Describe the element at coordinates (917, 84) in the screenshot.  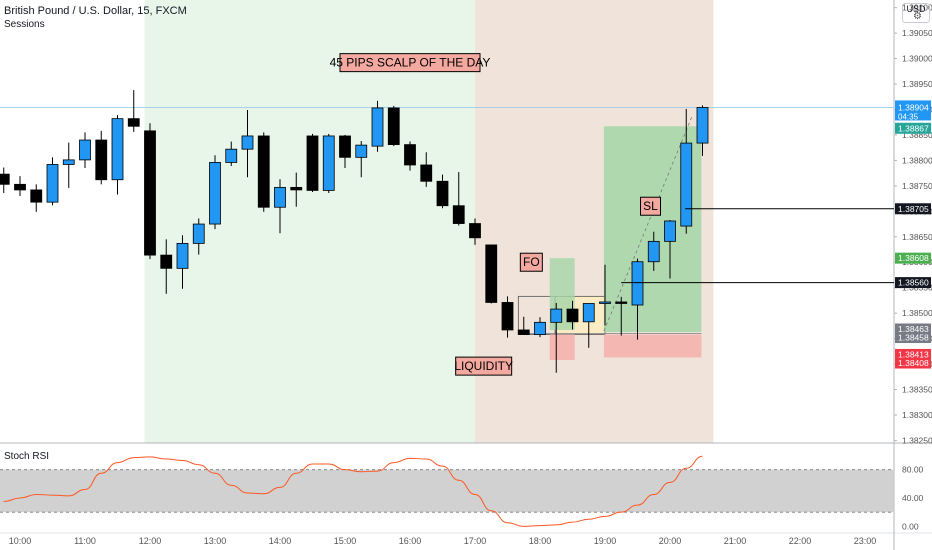
I see `price-tick-label: 1.38950` at that location.